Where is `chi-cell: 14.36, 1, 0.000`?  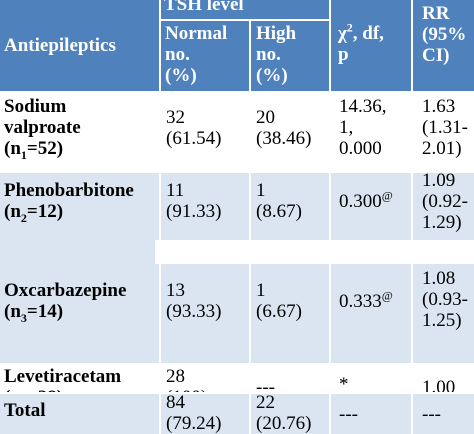 chi-cell: 14.36, 1, 0.000 is located at coordinates (371, 127).